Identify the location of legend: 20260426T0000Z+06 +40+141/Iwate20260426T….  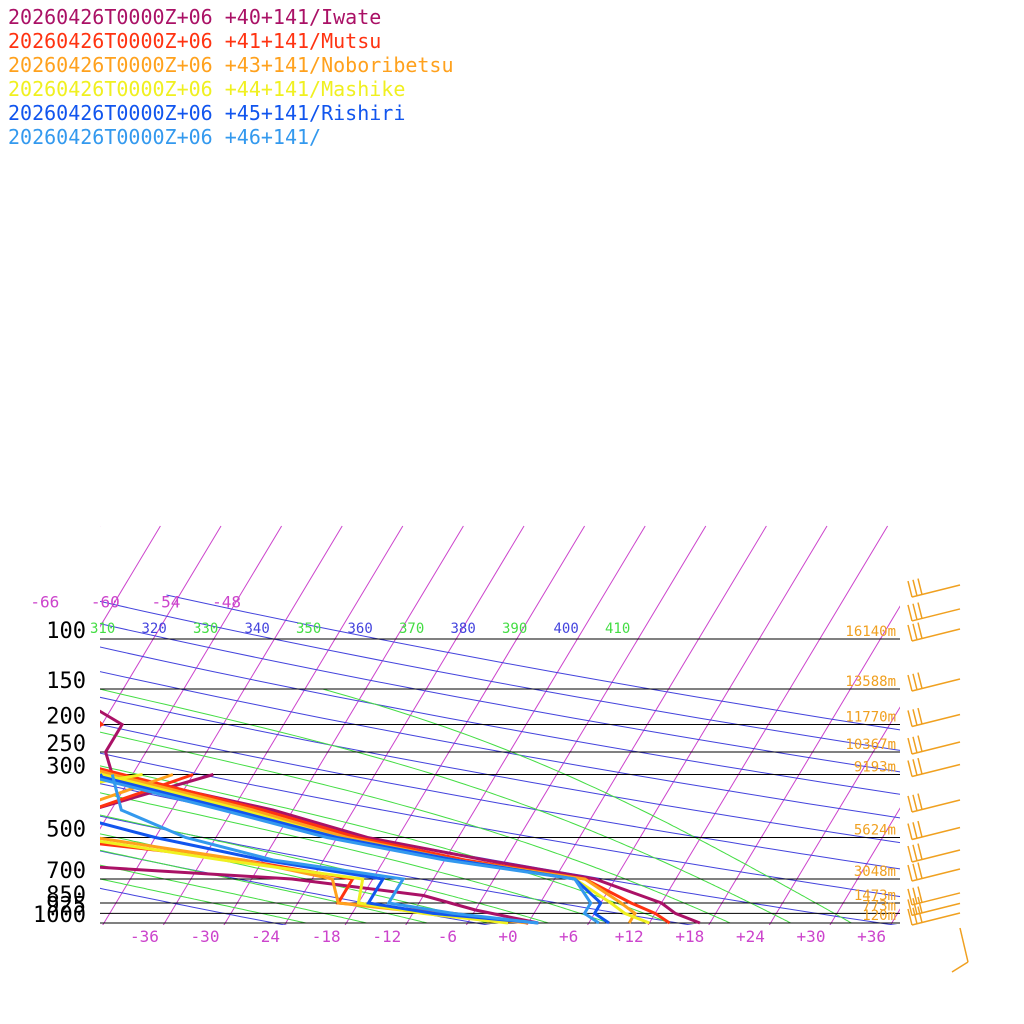
(231, 77).